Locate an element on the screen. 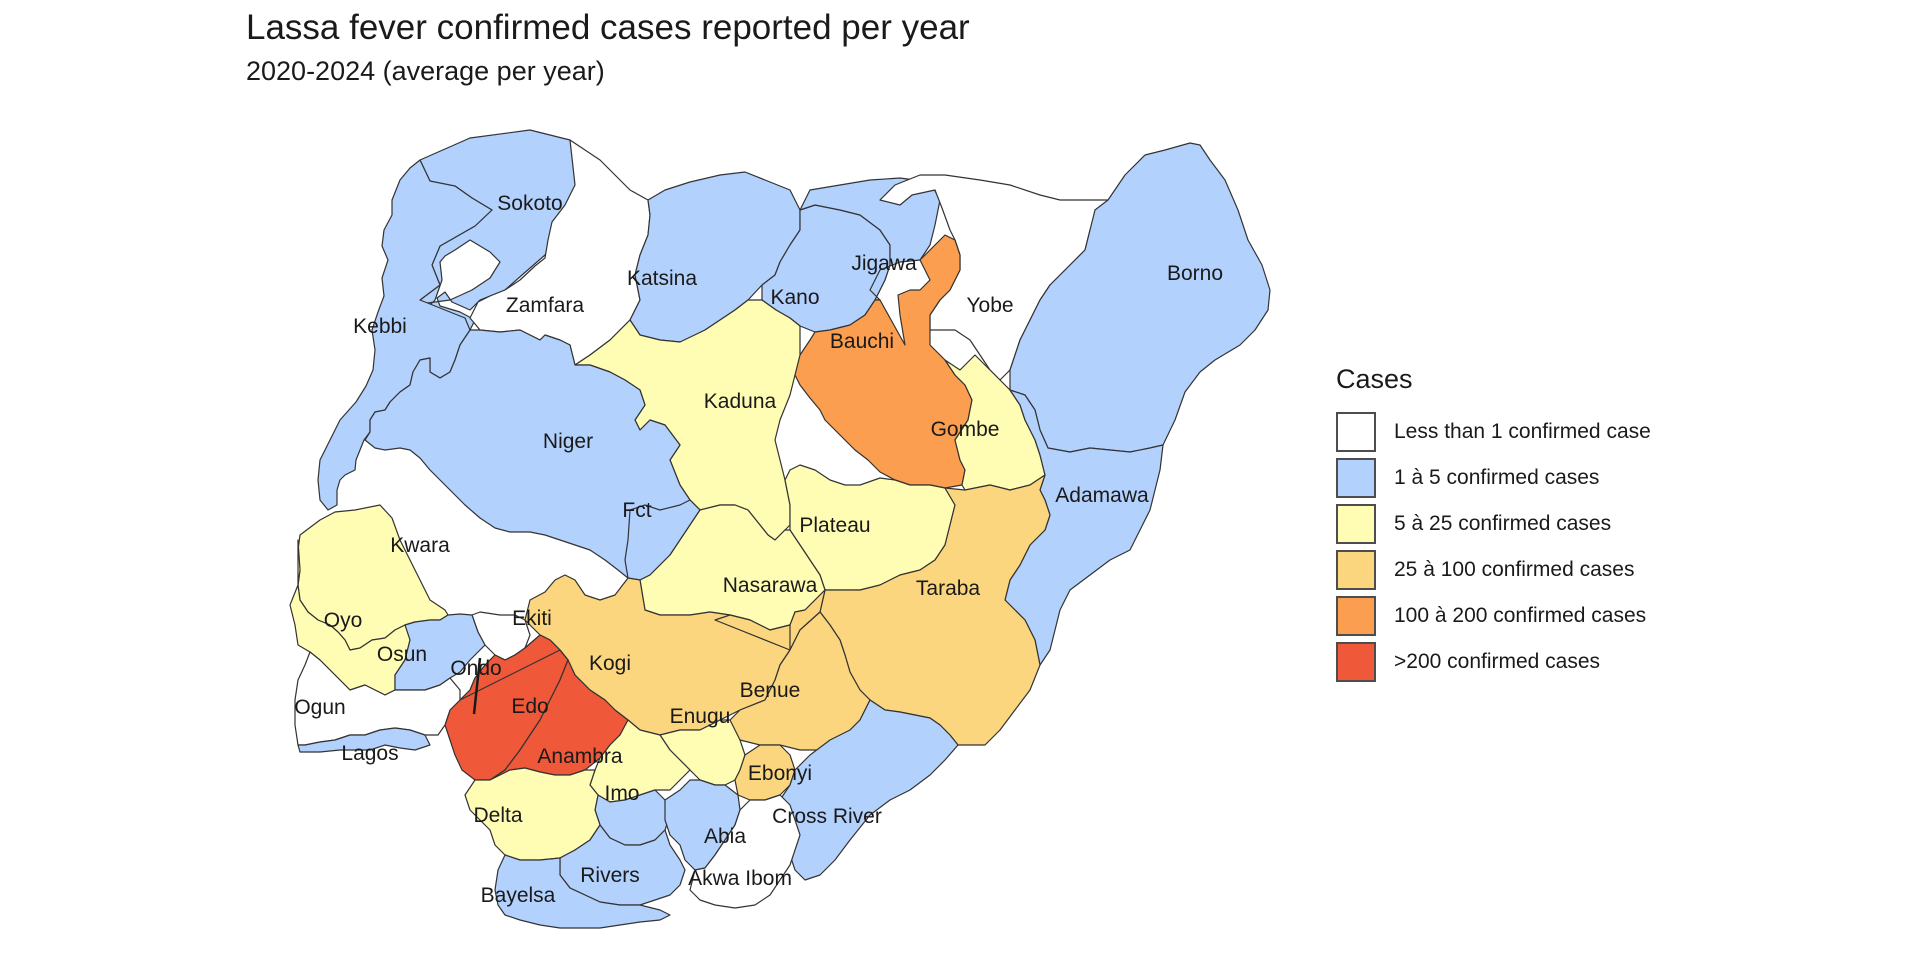 This screenshot has height=960, width=1920. state-label-anambra: Anambra is located at coordinates (580, 756).